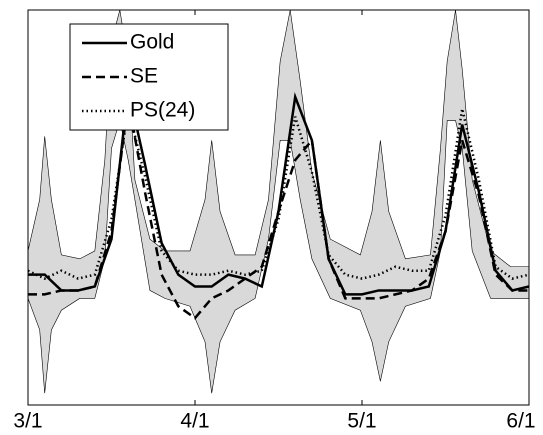  Describe the element at coordinates (27, 421) in the screenshot. I see `x-tick-label: 3/1` at that location.